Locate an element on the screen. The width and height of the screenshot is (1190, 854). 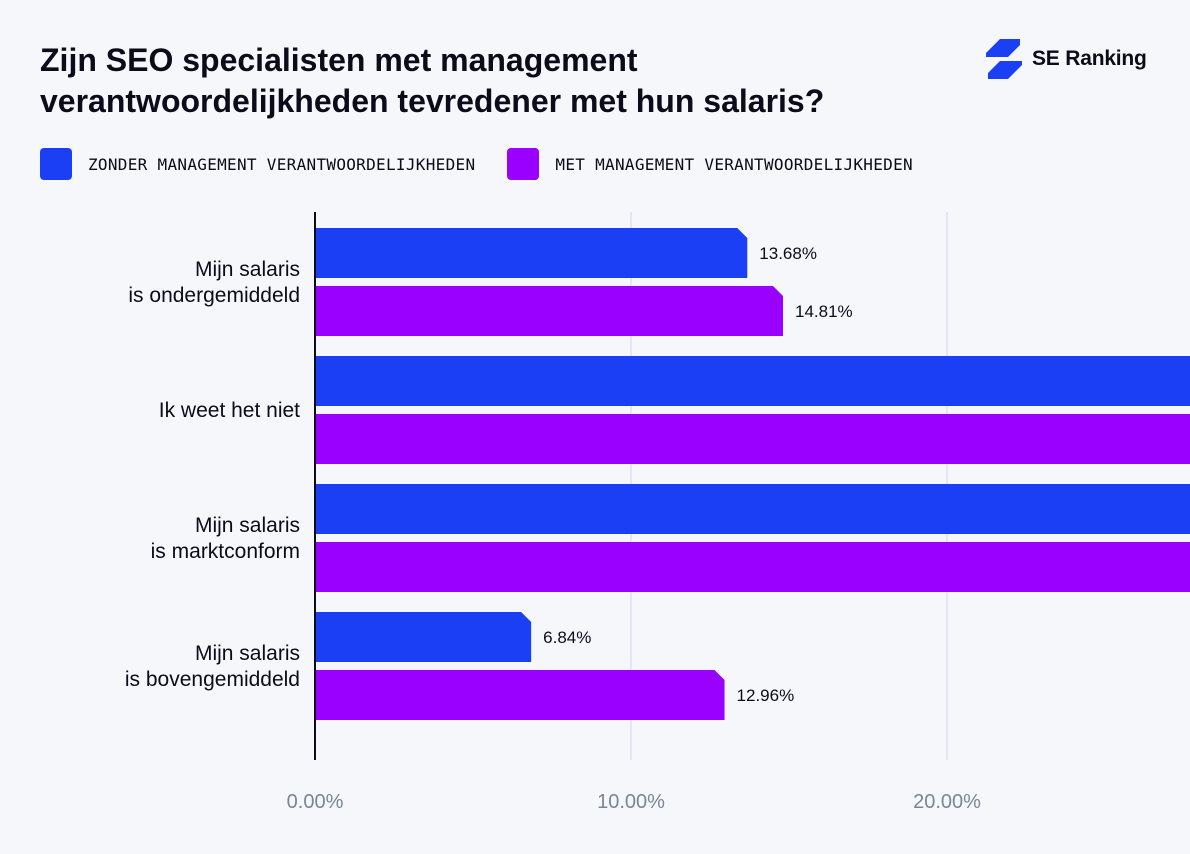
category-label-4-line-1: Mijn salaris is located at coordinates (247, 653).